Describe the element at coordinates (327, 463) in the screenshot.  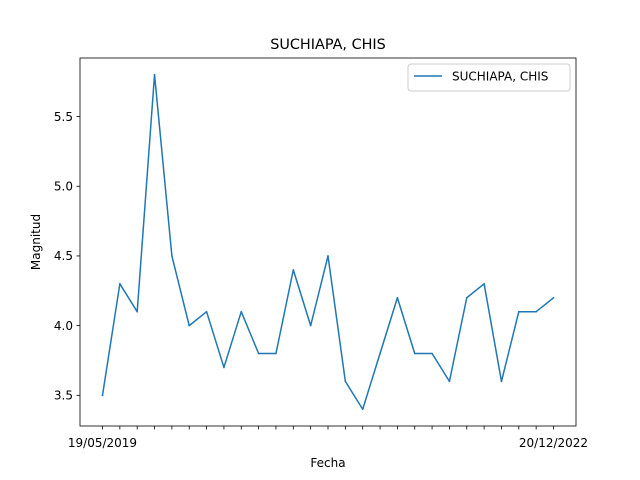
I see `x-axis-label: Fecha` at that location.